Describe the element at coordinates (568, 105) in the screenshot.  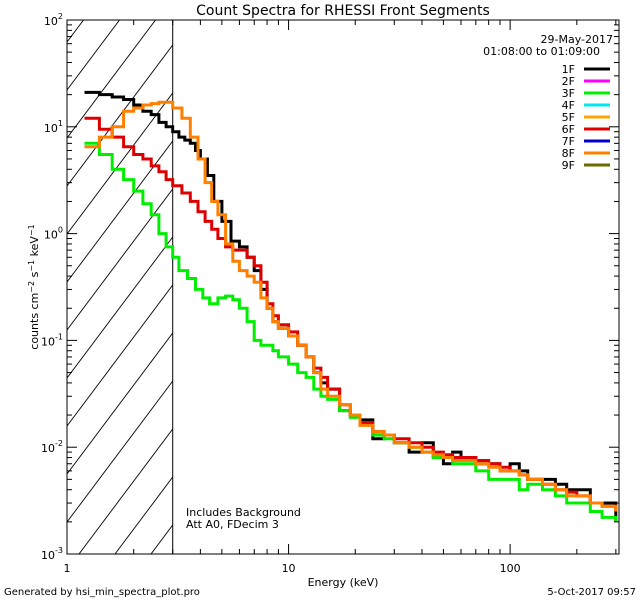
I see `legend-label: 4F` at that location.